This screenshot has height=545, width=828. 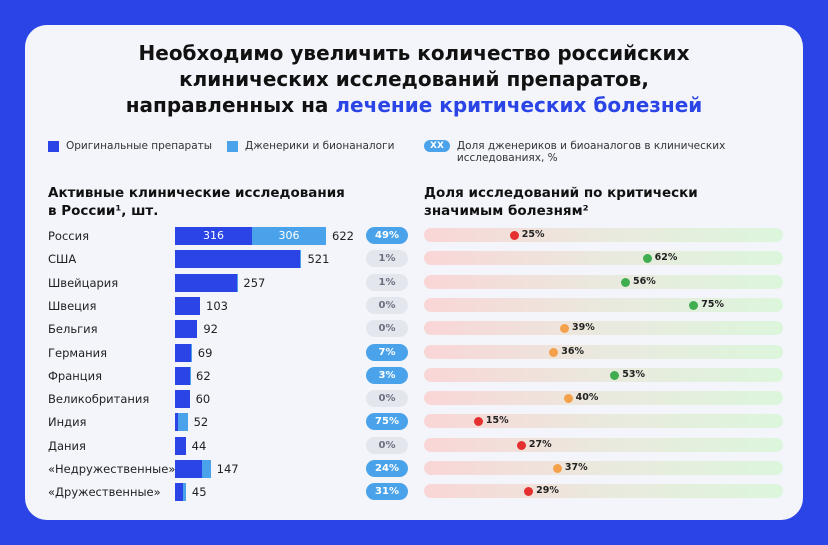 What do you see at coordinates (99, 399) in the screenshot?
I see `country-label: Великобритания` at bounding box center [99, 399].